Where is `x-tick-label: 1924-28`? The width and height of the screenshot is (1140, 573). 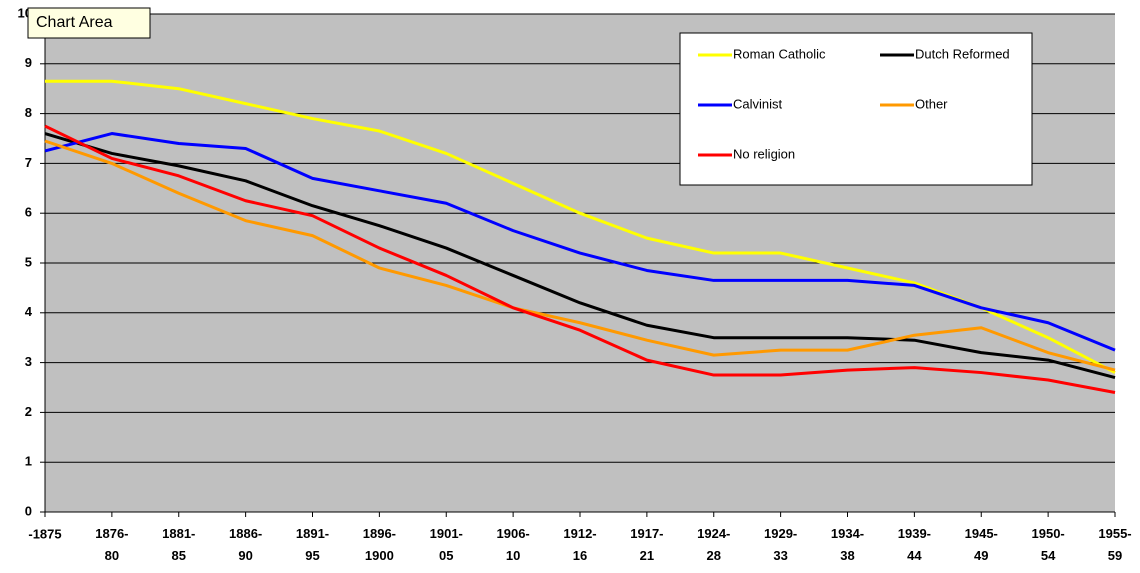
x-tick-label: 1924-28 is located at coordinates (713, 544).